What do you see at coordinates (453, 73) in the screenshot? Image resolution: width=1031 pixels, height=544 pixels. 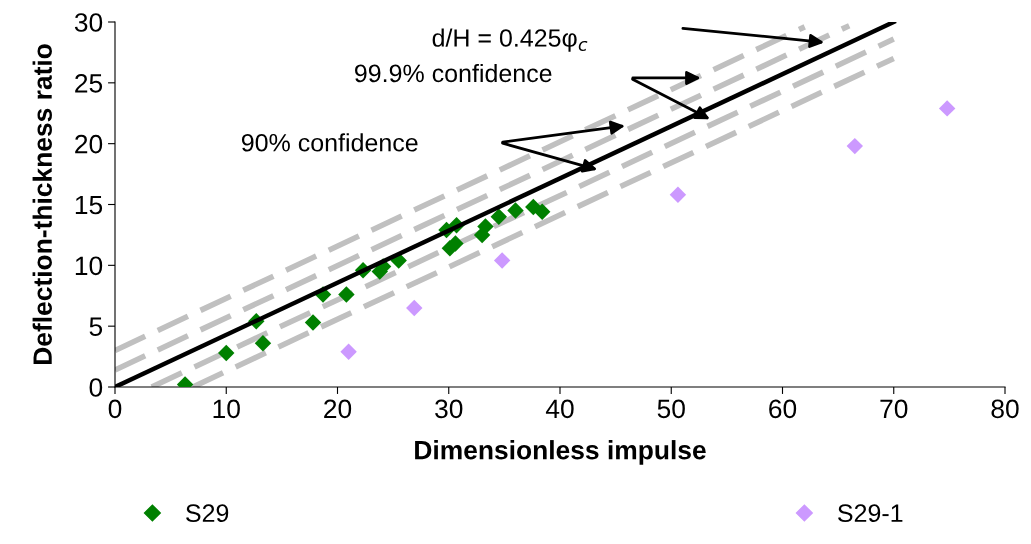 I see `annotation: 99.9% confidence` at bounding box center [453, 73].